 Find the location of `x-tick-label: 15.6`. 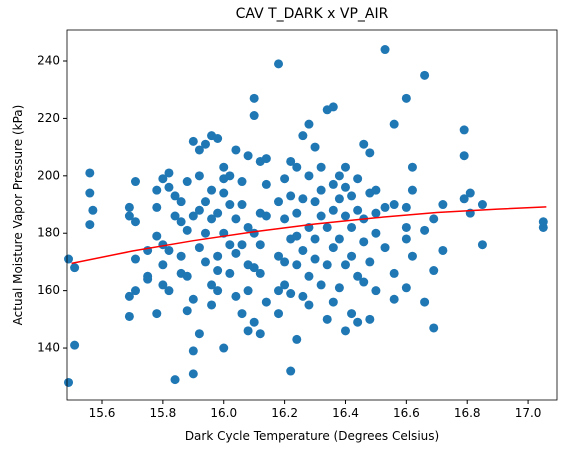

x-tick-label: 15.6 is located at coordinates (102, 413).